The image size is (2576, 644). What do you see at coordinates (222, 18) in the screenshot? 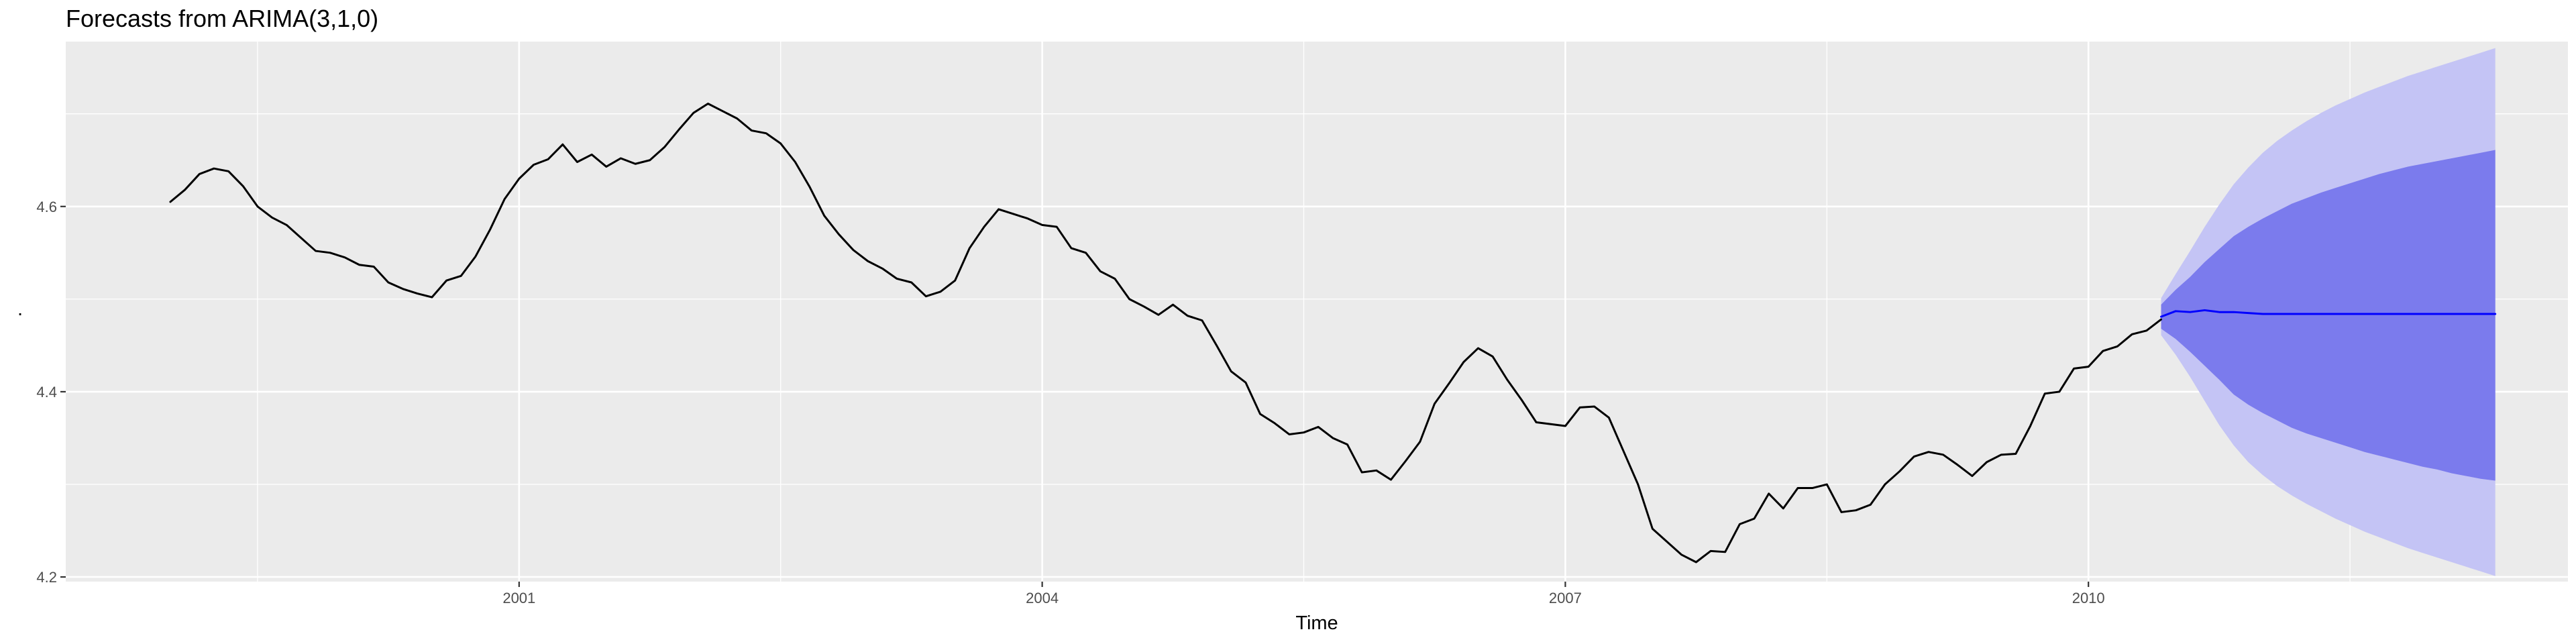
I see `chart-title: Forecasts from ARIMA(3,1,0)` at bounding box center [222, 18].